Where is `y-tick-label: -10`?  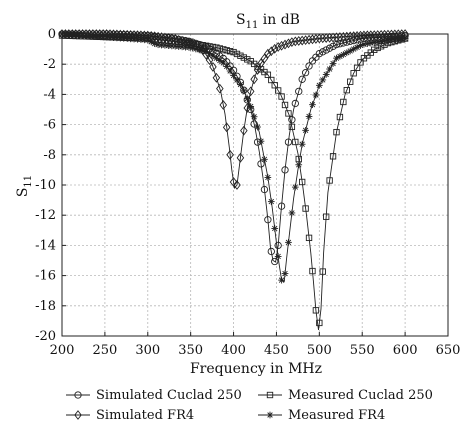 y-tick-label: -10 is located at coordinates (45, 185).